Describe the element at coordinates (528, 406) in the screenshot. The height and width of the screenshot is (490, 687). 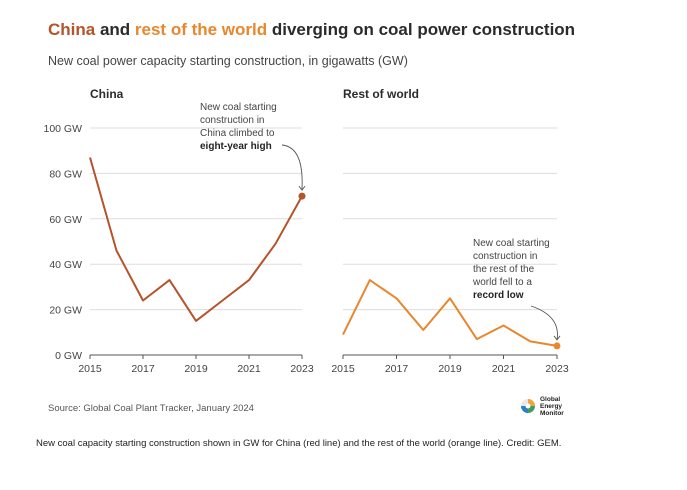
I see `globe-icon` at that location.